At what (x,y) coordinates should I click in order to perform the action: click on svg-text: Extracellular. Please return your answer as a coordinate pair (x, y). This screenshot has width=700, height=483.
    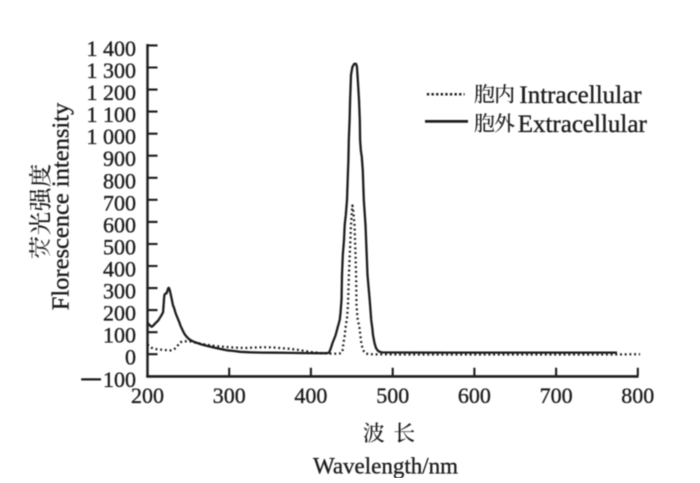
    Looking at the image, I should click on (583, 124).